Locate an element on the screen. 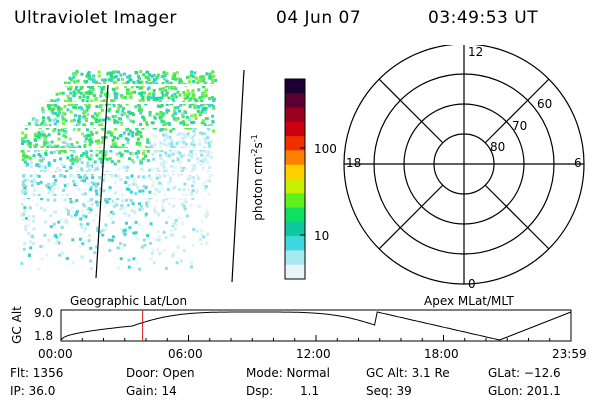 This screenshot has width=600, height=400. polar-diagonal-se is located at coordinates (517, 217).